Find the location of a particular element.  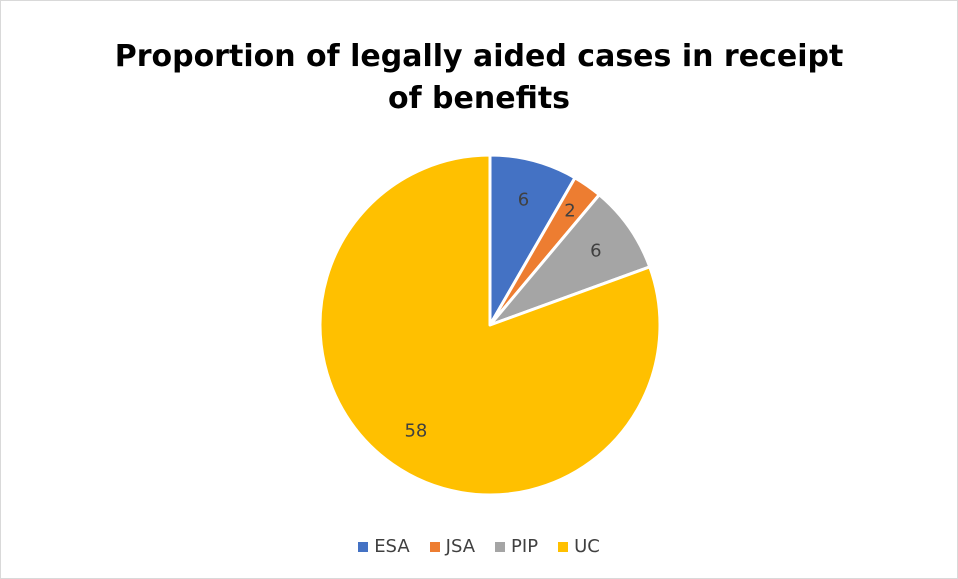

data-label-esa: 6 is located at coordinates (523, 200).